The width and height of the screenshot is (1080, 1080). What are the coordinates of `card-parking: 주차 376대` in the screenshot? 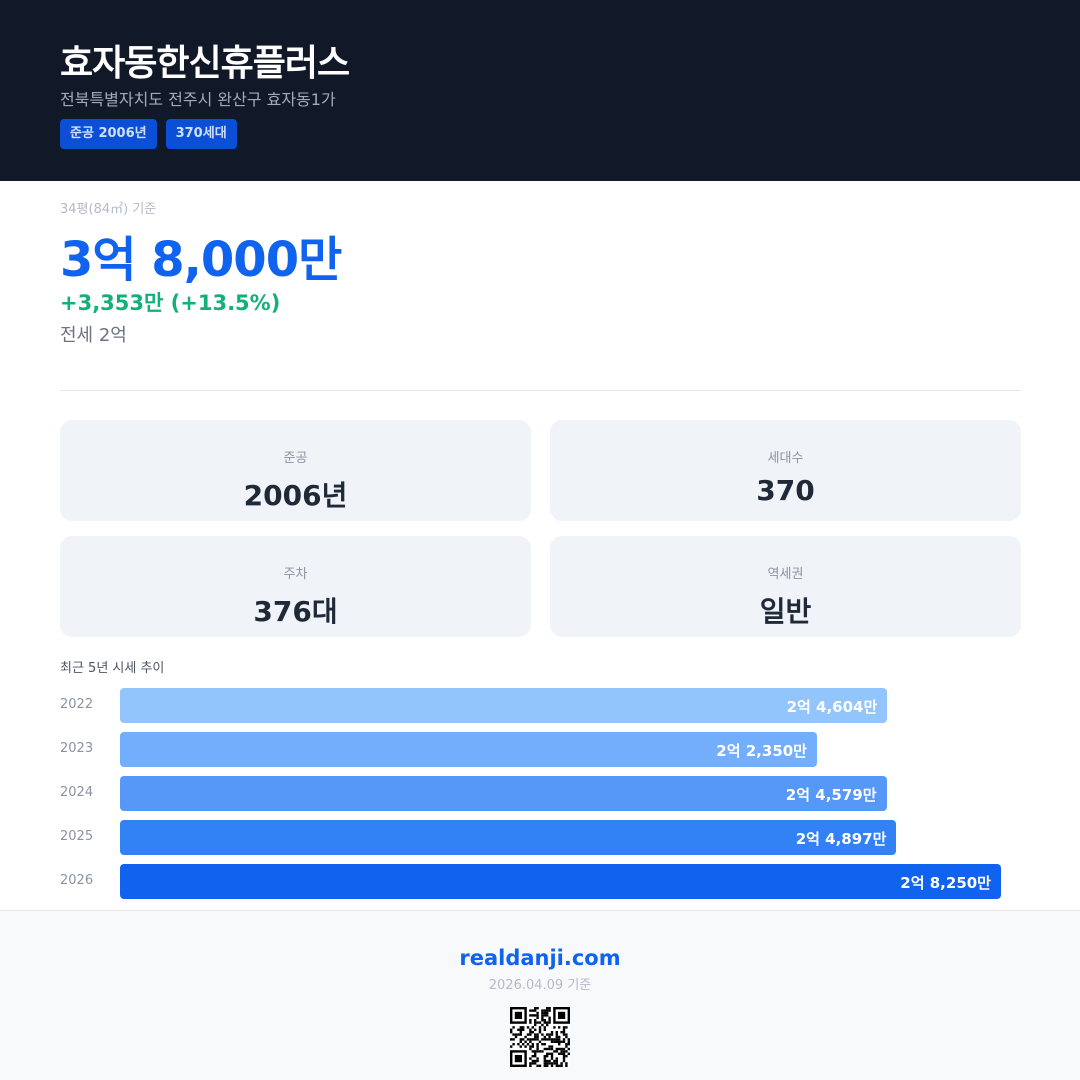 It's located at (295, 586).